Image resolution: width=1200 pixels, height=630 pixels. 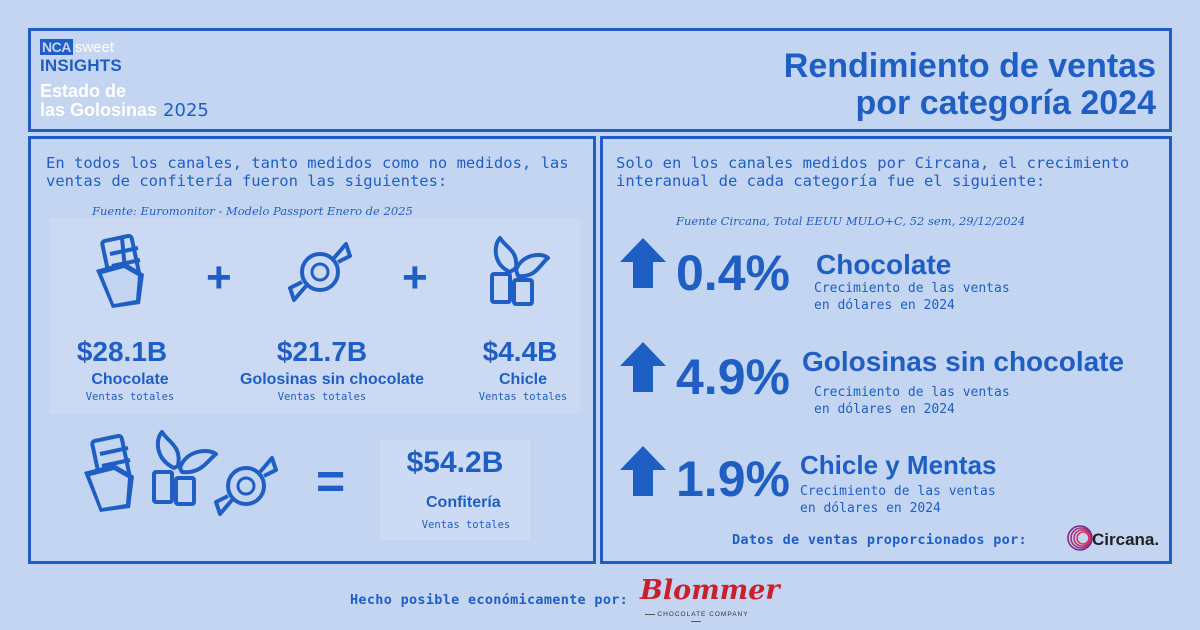 What do you see at coordinates (898, 465) in the screenshot?
I see `gum-mint-growth-label: Chicle y Mentas` at bounding box center [898, 465].